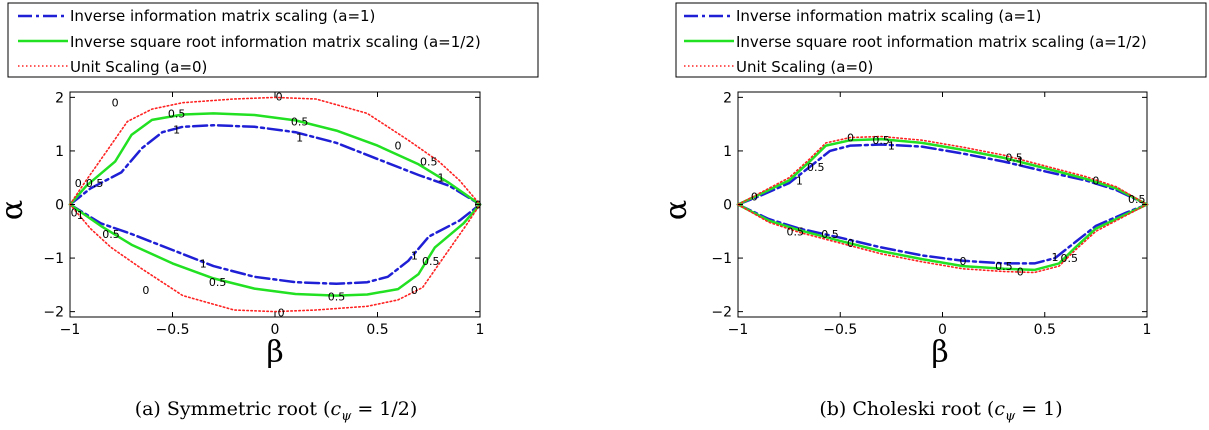 This screenshot has height=430, width=1209. Describe the element at coordinates (15, 210) in the screenshot. I see `y-axis-label-a: α` at that location.